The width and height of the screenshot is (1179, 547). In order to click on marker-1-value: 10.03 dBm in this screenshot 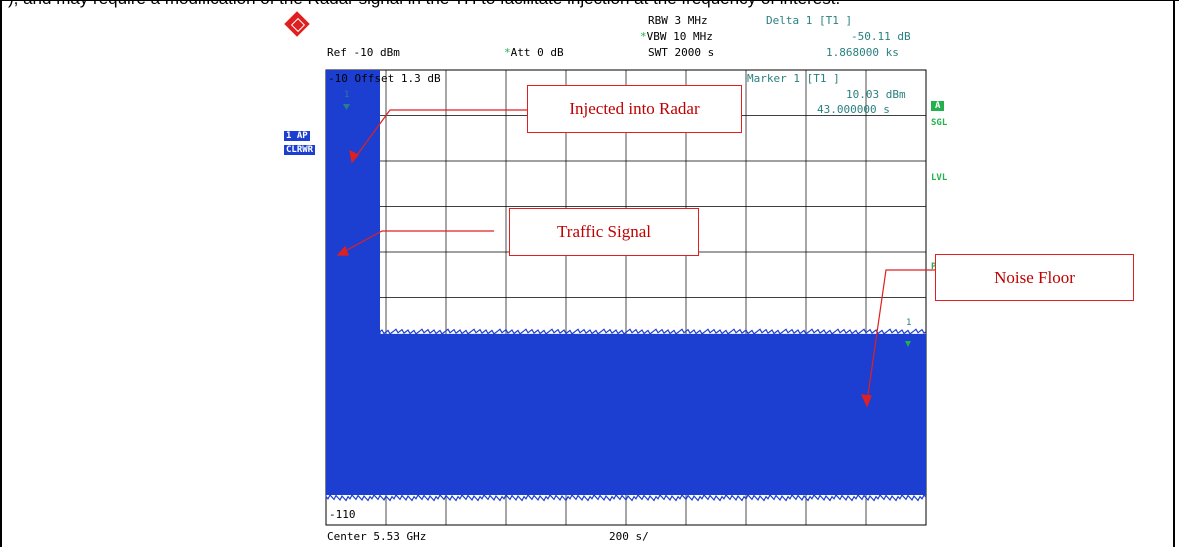, I will do `click(876, 94)`.